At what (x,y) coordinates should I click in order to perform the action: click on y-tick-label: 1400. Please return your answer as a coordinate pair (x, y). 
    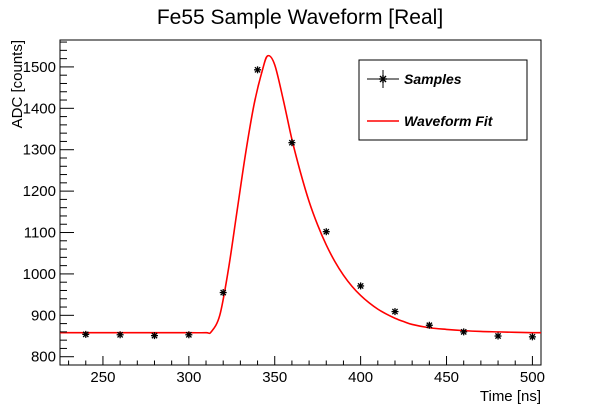
    Looking at the image, I should click on (39, 108).